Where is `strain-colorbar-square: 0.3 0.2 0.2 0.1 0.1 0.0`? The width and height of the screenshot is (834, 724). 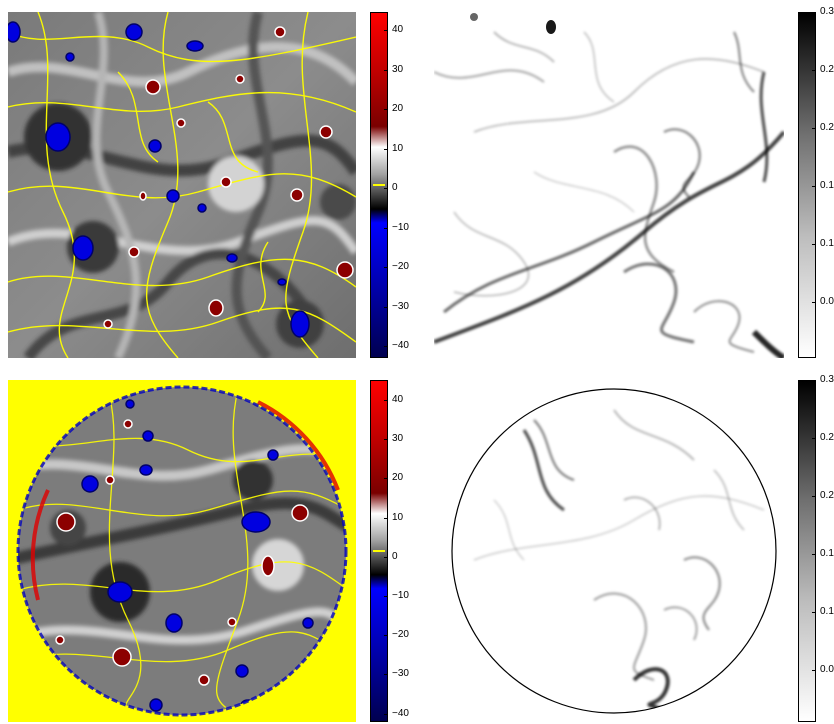 strain-colorbar-square: 0.3 0.2 0.2 0.1 0.1 0.0 is located at coordinates (816, 182).